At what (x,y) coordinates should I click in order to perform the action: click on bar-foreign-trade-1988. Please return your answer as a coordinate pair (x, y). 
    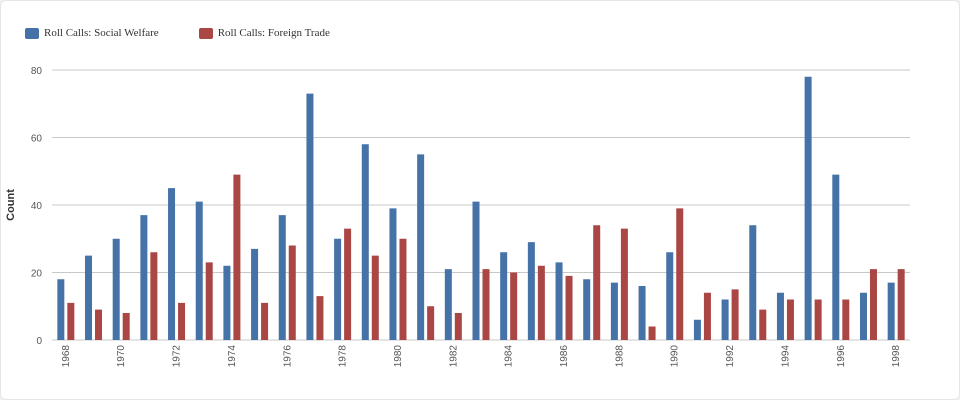
    Looking at the image, I should click on (624, 284).